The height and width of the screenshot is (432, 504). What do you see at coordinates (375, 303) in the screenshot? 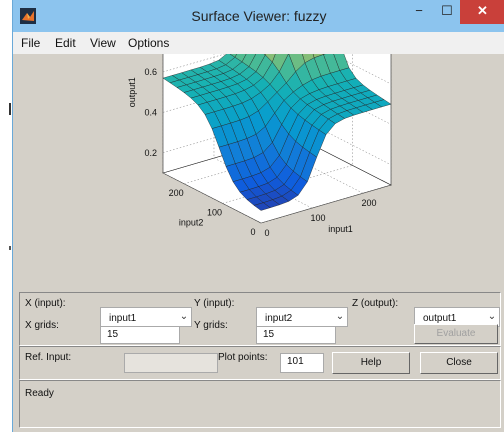
I see `z-output-label: Z (output):` at bounding box center [375, 303].